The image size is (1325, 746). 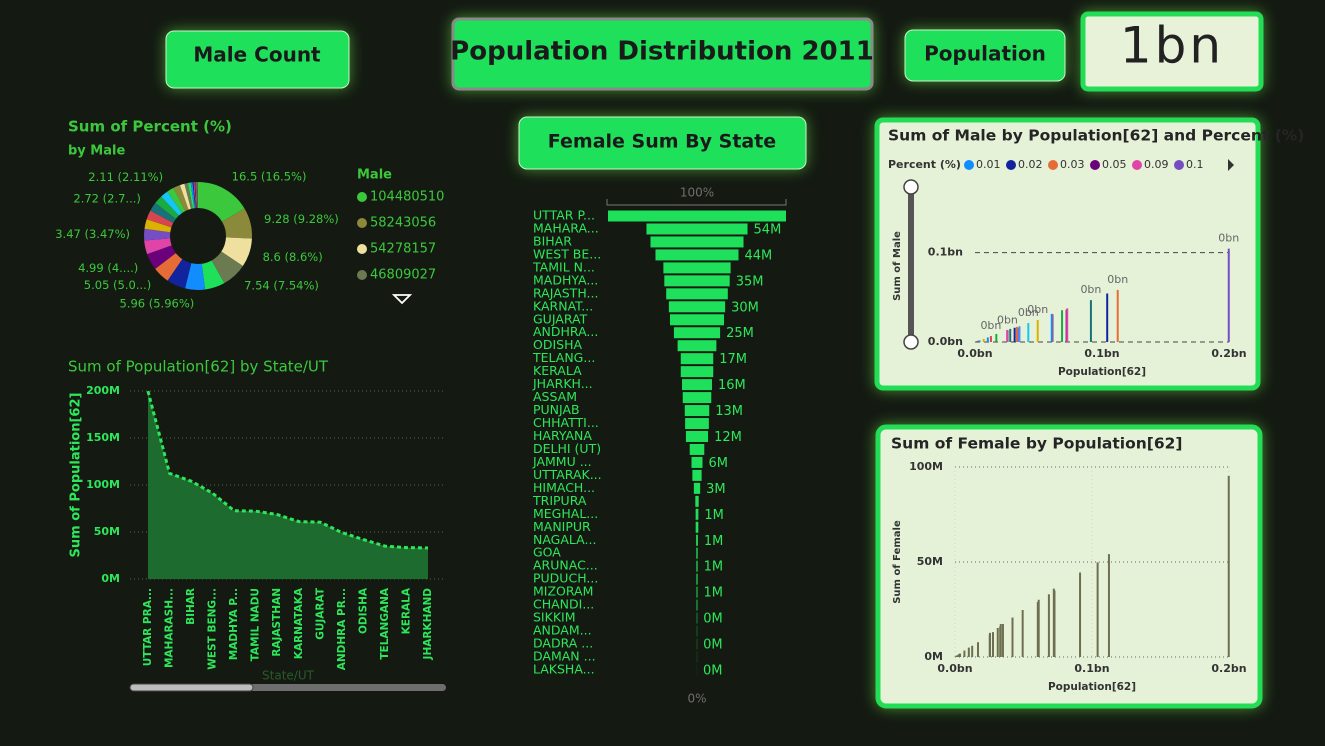 I want to click on data-label: 25M, so click(x=740, y=333).